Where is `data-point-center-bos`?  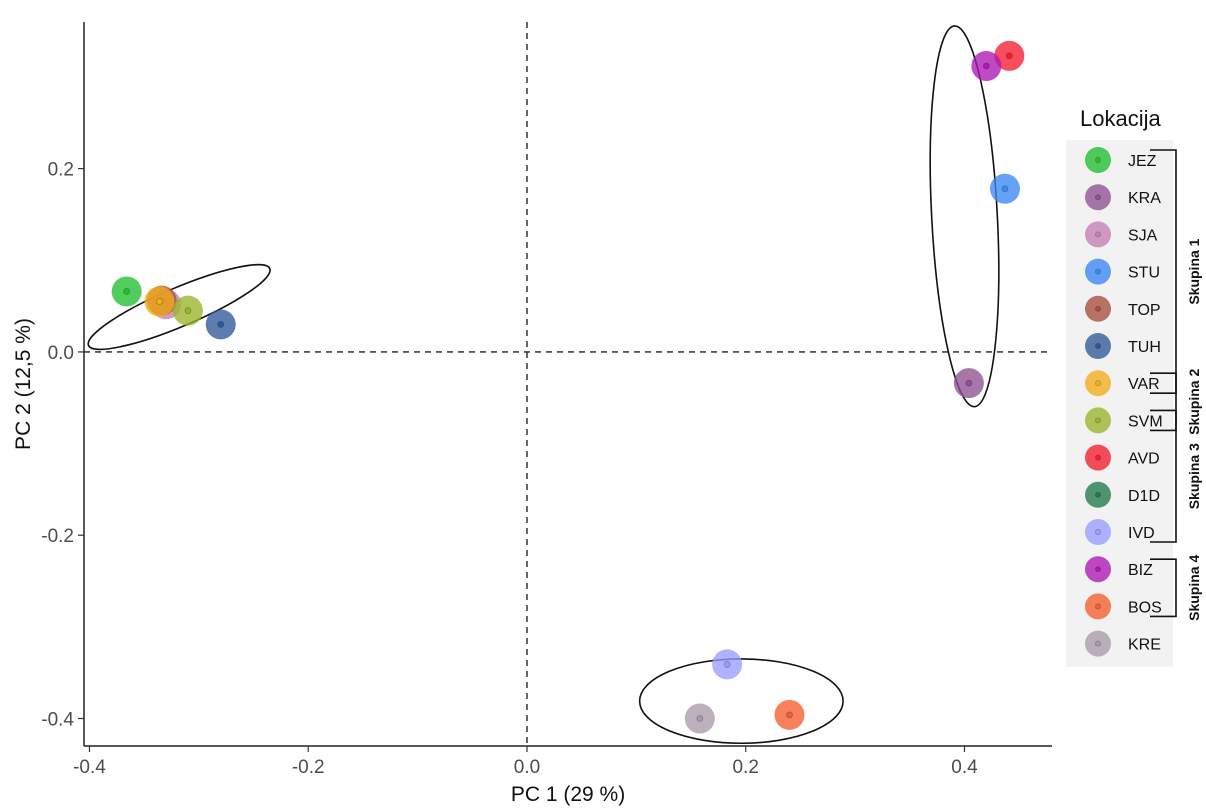 data-point-center-bos is located at coordinates (789, 715).